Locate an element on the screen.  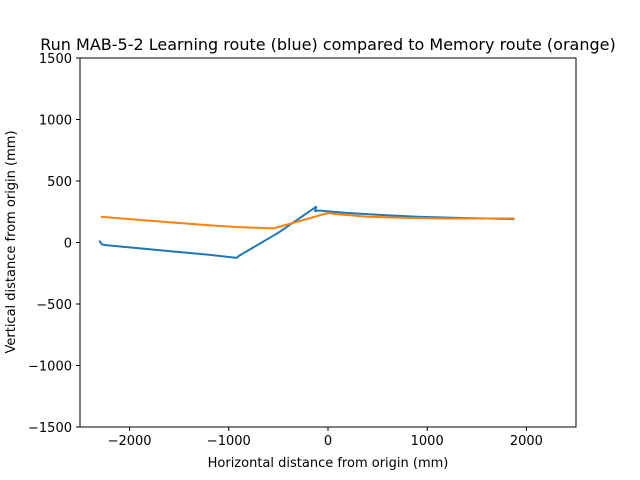
learning-route-line is located at coordinates (306, 232).